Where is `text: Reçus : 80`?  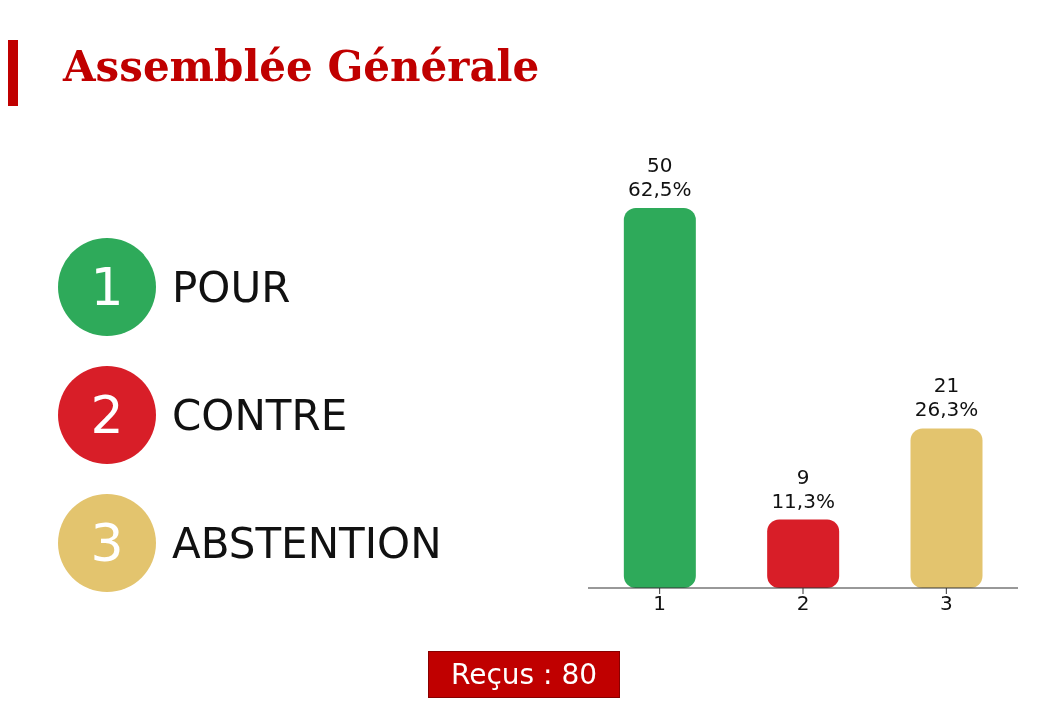
text: Reçus : 80 is located at coordinates (524, 674).